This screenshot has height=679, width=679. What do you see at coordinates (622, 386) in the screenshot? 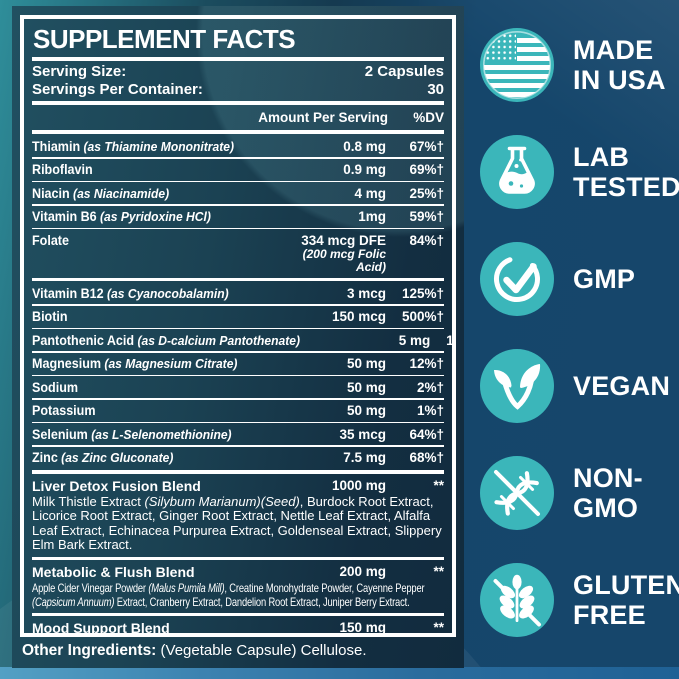
I see `badge-label-vegan: VEGAN` at bounding box center [622, 386].